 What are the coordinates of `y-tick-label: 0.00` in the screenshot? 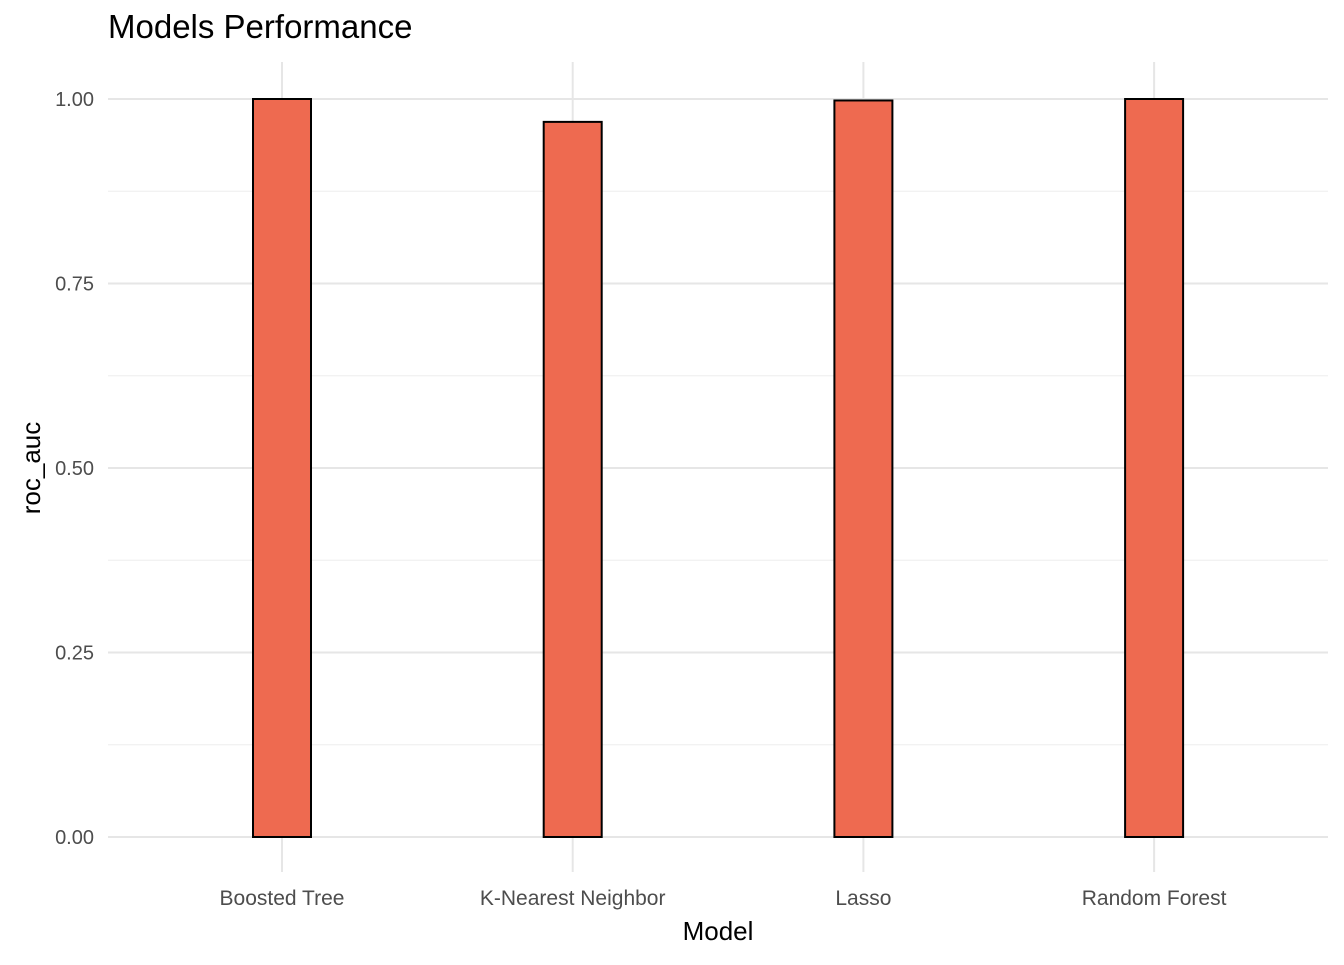 It's located at (74, 838).